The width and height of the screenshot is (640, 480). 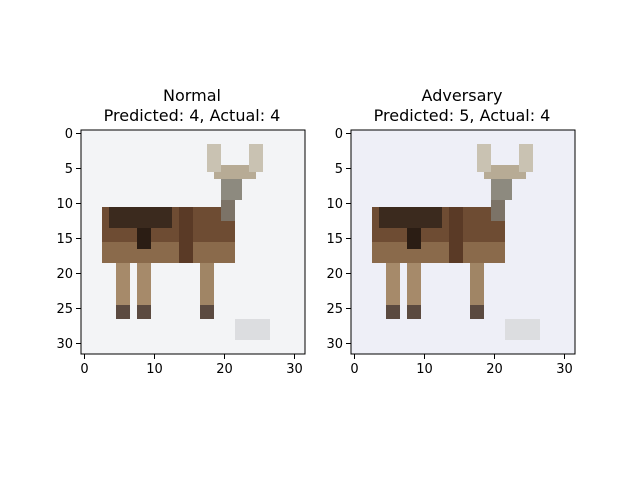 I want to click on x-tick-label: 0, so click(x=84, y=369).